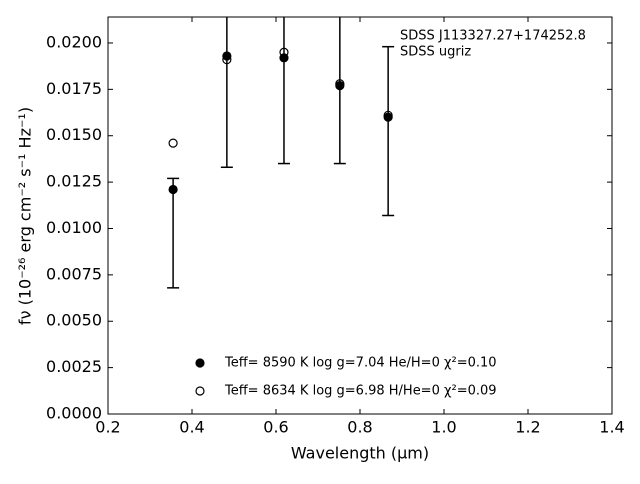 The height and width of the screenshot is (484, 640). What do you see at coordinates (275, 427) in the screenshot?
I see `x-tick-label: 0.6` at bounding box center [275, 427].